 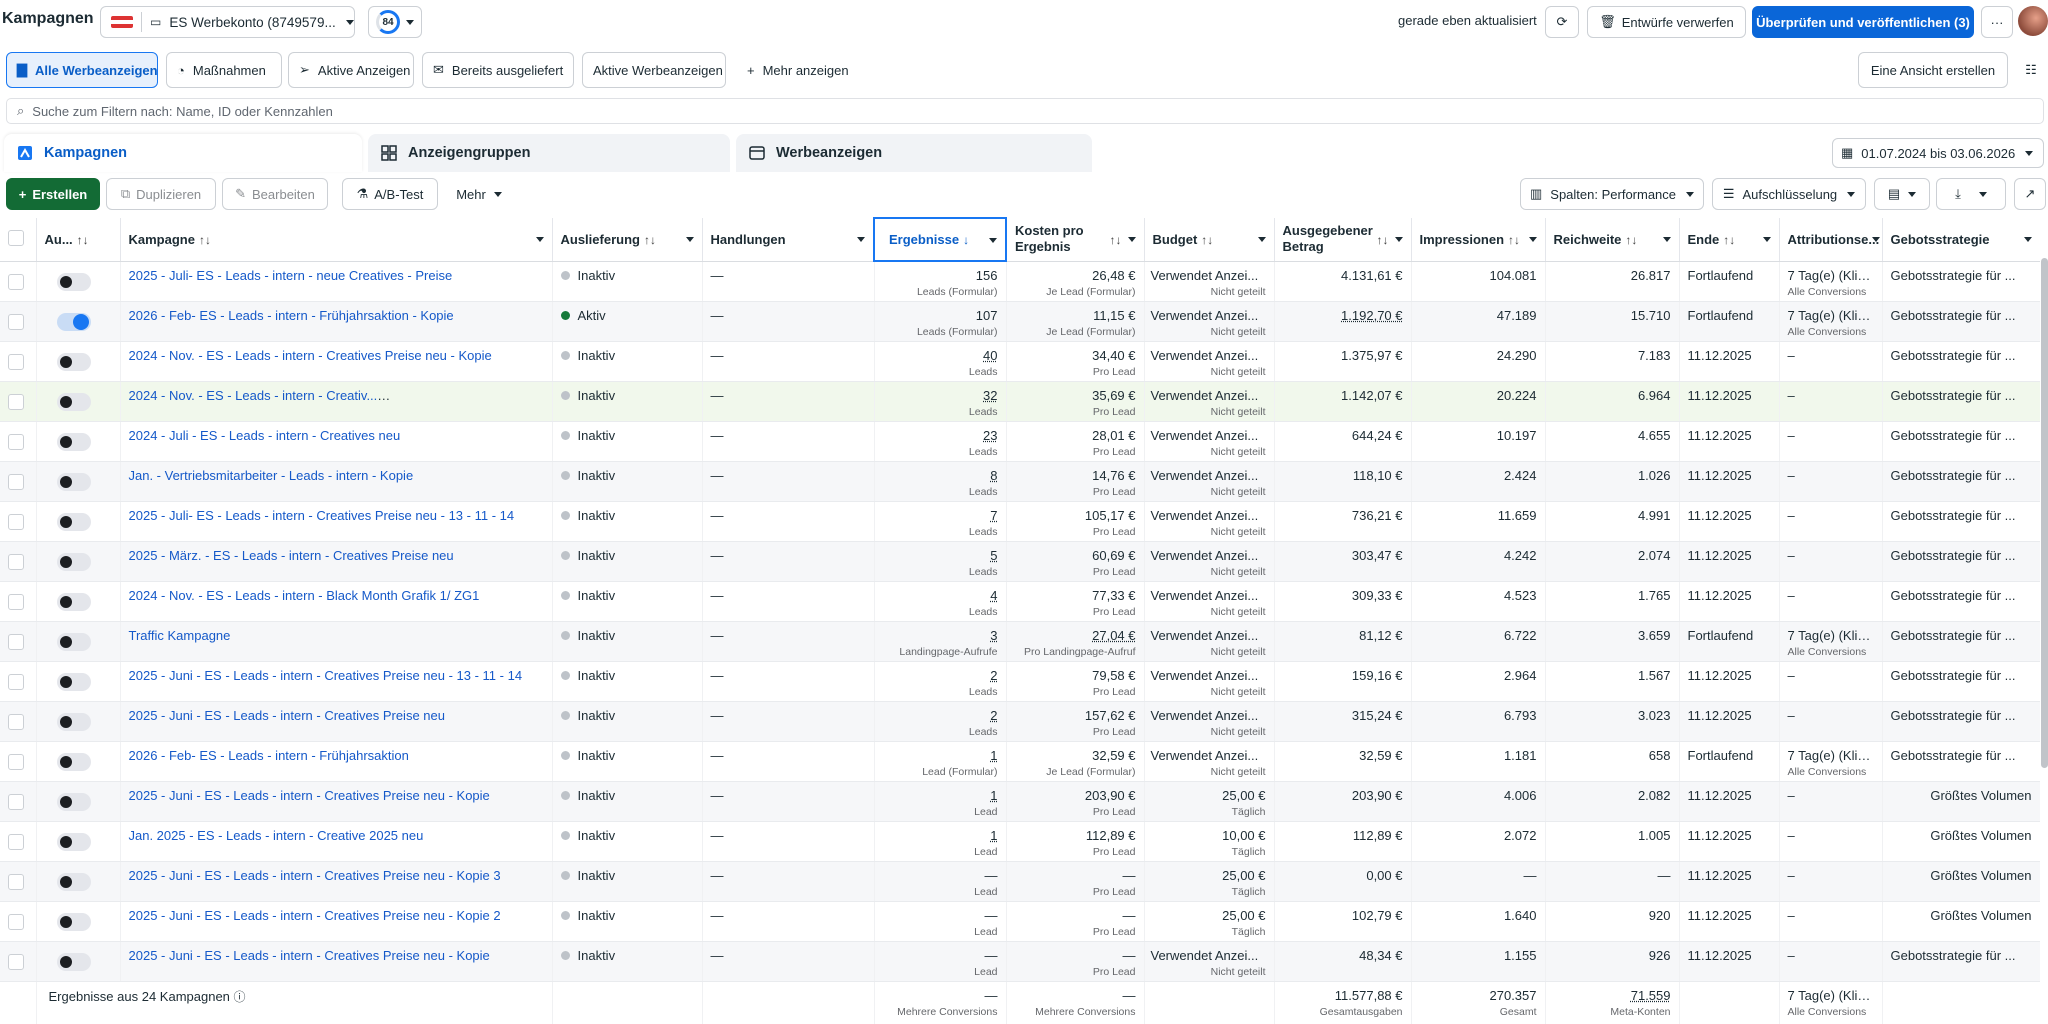 What do you see at coordinates (498, 70) in the screenshot?
I see `tab-delivered: ✉ Bereits ausgeliefert` at bounding box center [498, 70].